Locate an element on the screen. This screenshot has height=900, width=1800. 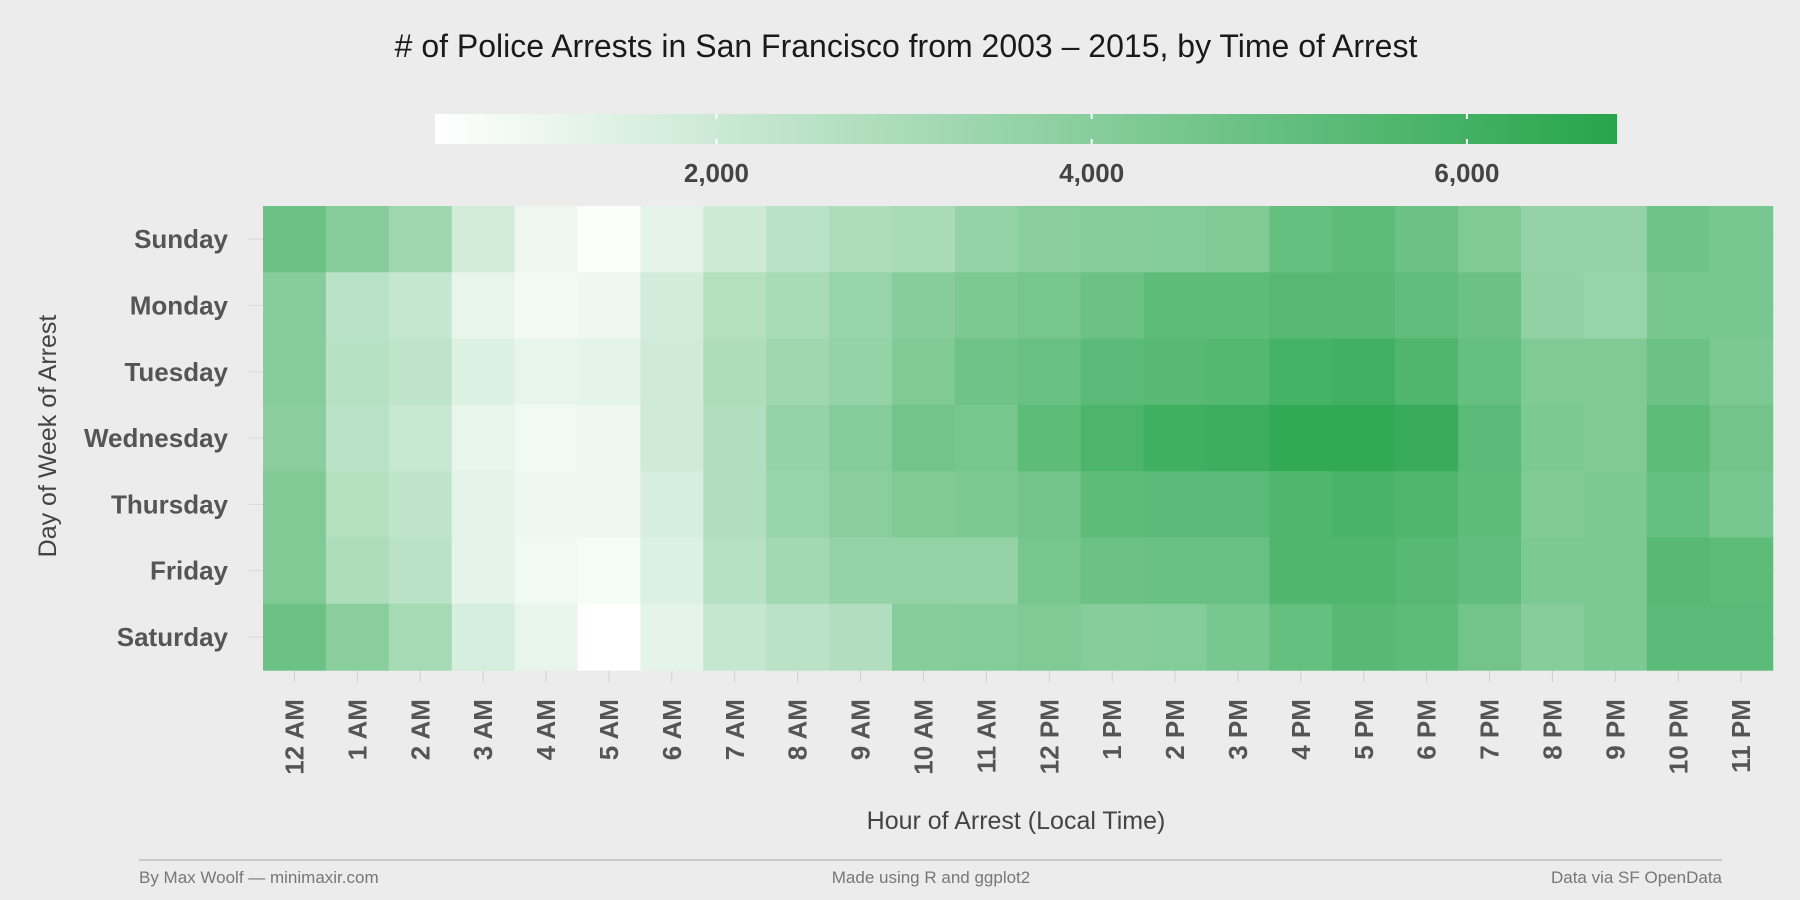
hour-label: 12 AM is located at coordinates (294, 737).